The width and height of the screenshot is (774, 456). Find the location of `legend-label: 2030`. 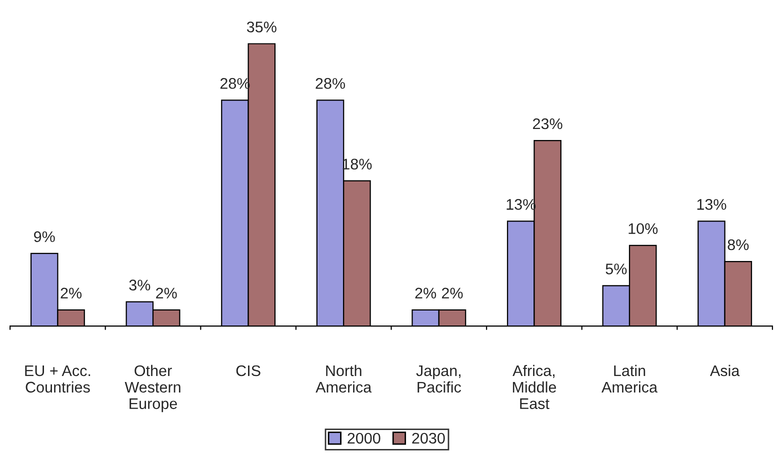

legend-label: 2030 is located at coordinates (428, 438).